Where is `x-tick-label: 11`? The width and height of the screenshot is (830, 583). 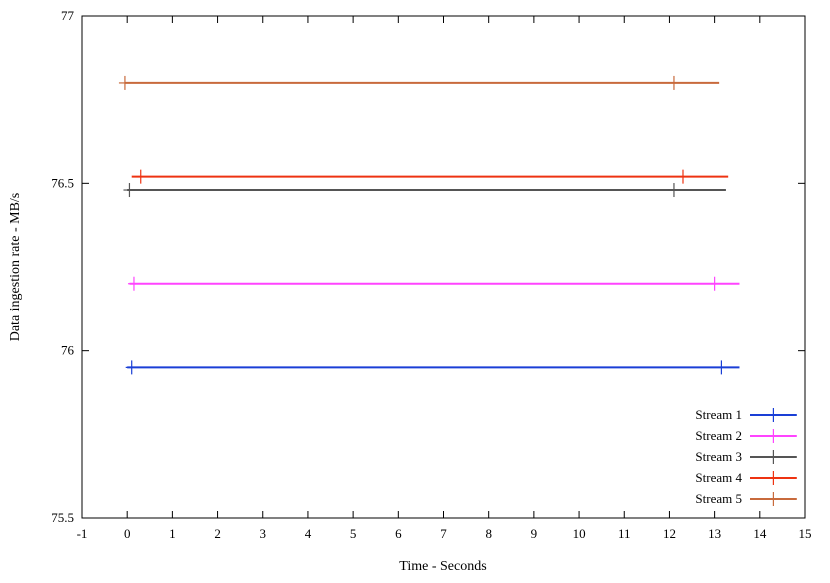 x-tick-label: 11 is located at coordinates (624, 533).